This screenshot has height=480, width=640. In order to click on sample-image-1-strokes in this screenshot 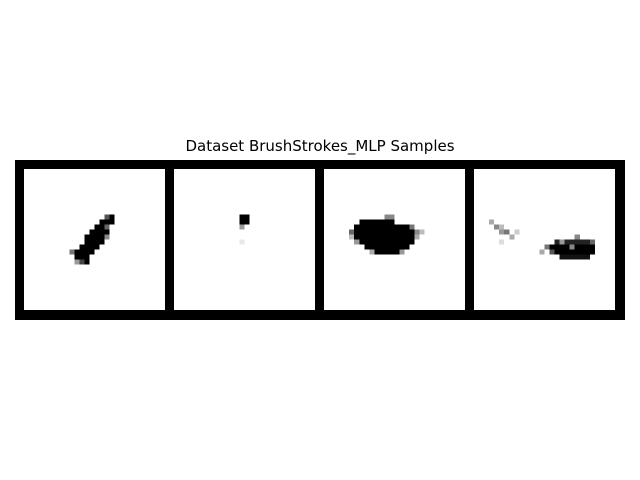, I will do `click(92, 239)`.